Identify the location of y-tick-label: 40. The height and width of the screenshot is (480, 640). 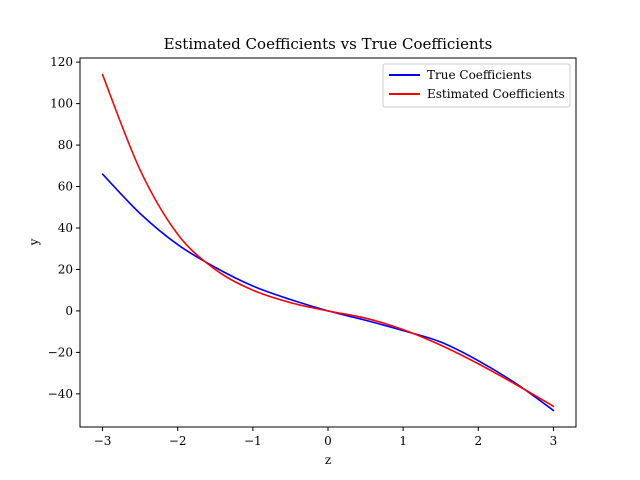
(65, 228).